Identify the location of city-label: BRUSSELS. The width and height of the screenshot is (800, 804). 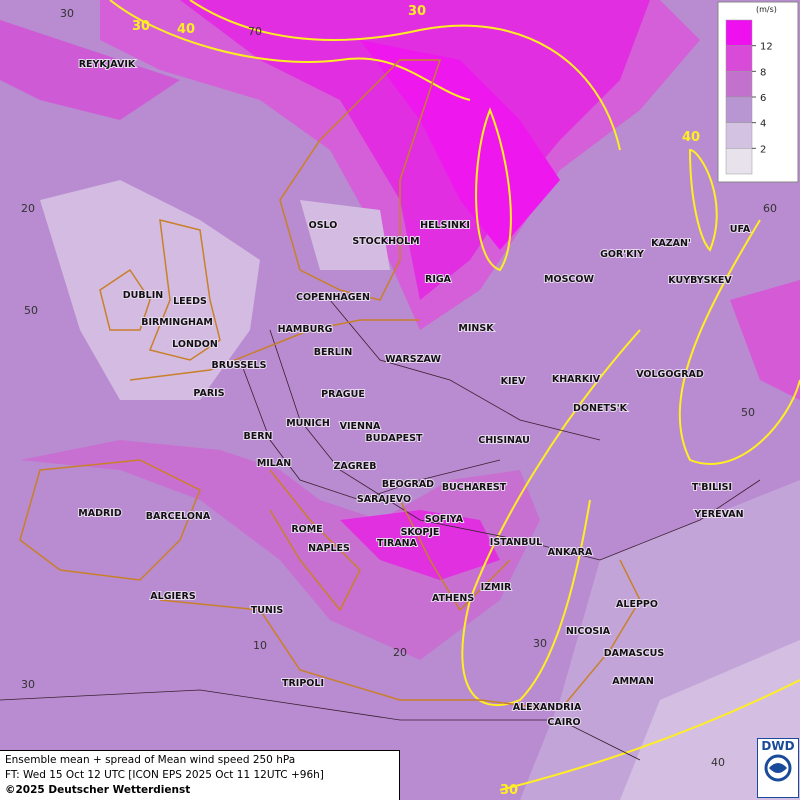
(239, 365).